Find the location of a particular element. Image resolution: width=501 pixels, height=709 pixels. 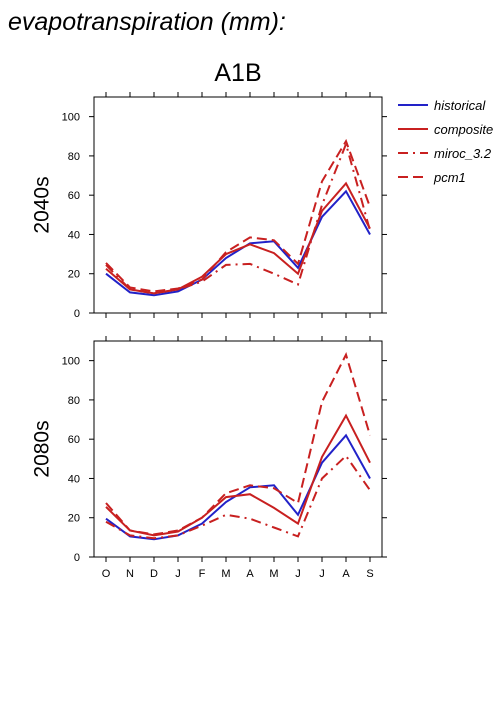

x-tick-label: F is located at coordinates (202, 574).